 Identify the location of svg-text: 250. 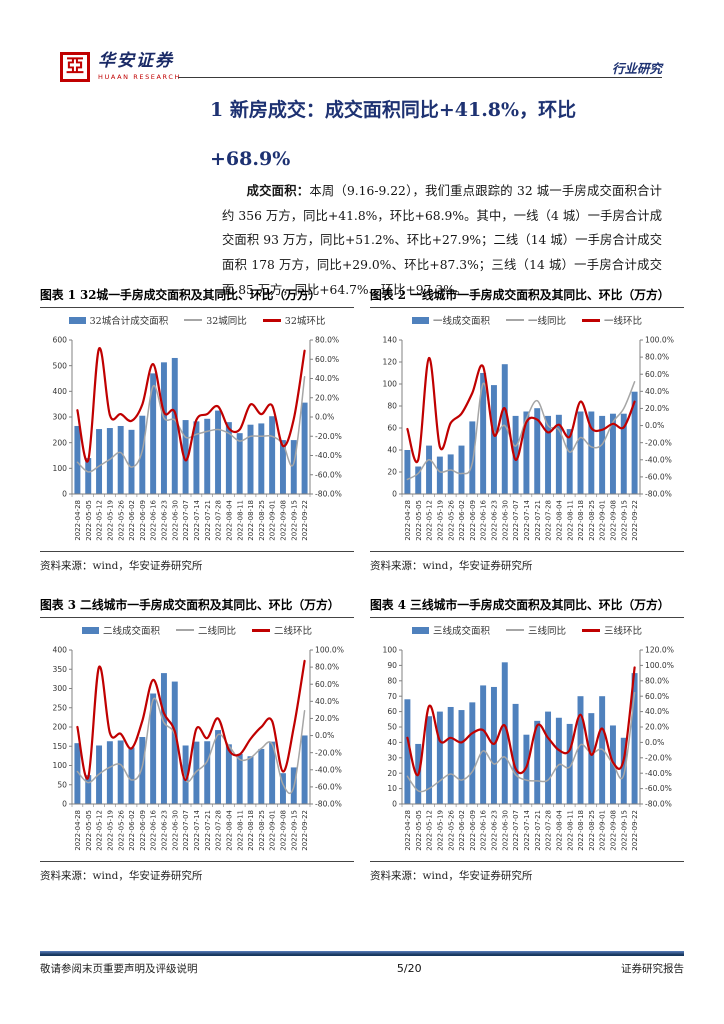
(60, 707).